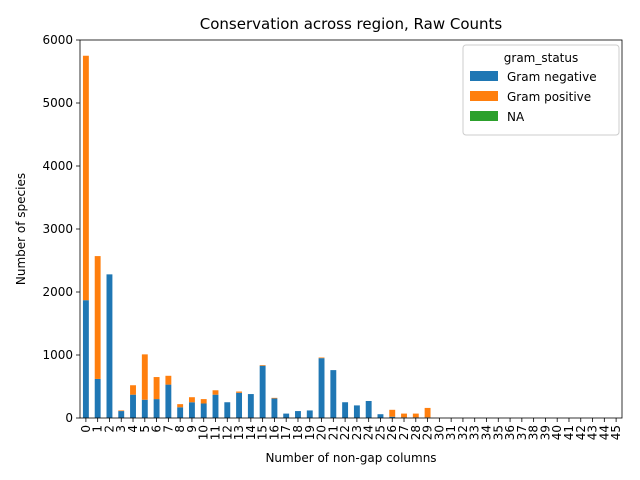  Describe the element at coordinates (350, 458) in the screenshot. I see `x-axis-label: Number of non-gap columns` at that location.